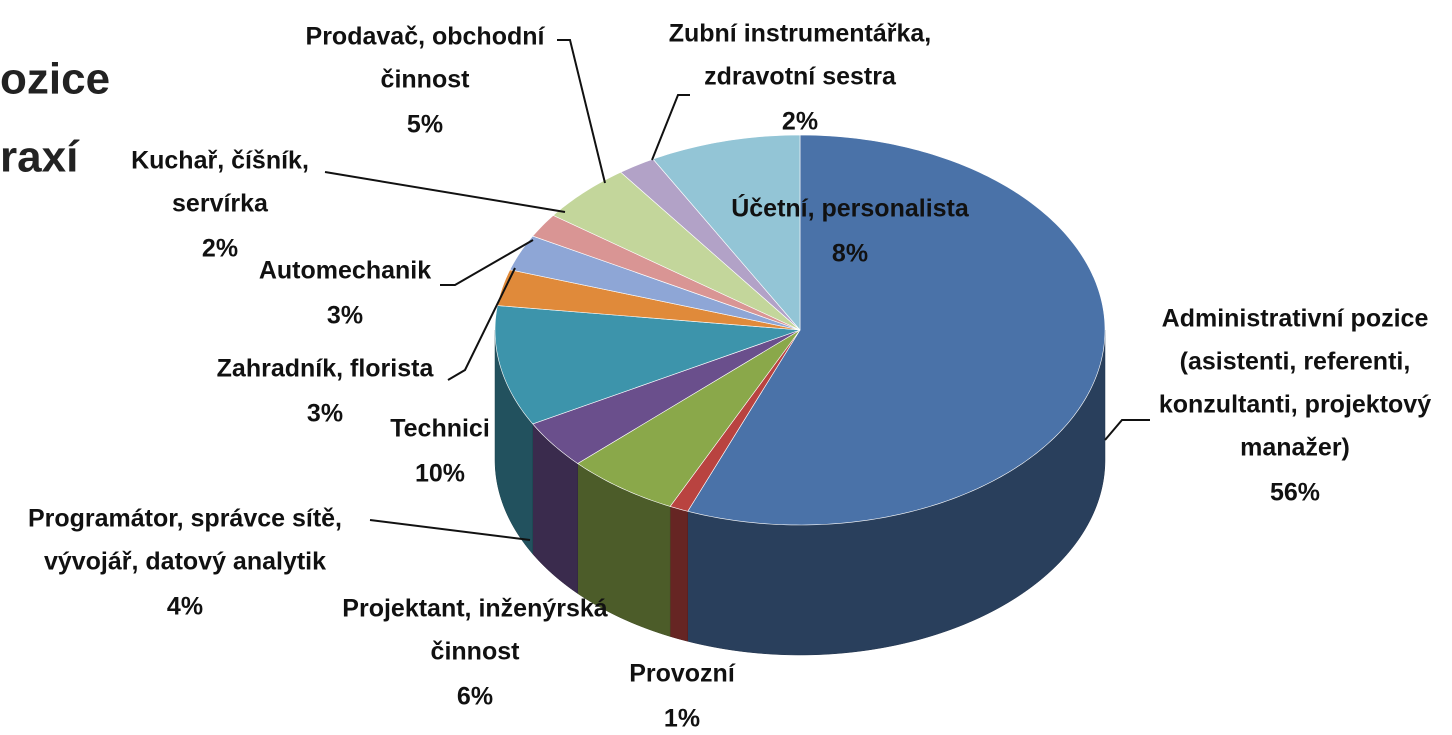 The image size is (1452, 735). What do you see at coordinates (1295, 362) in the screenshot?
I see `slice-label: (asistenti, referenti,` at bounding box center [1295, 362].